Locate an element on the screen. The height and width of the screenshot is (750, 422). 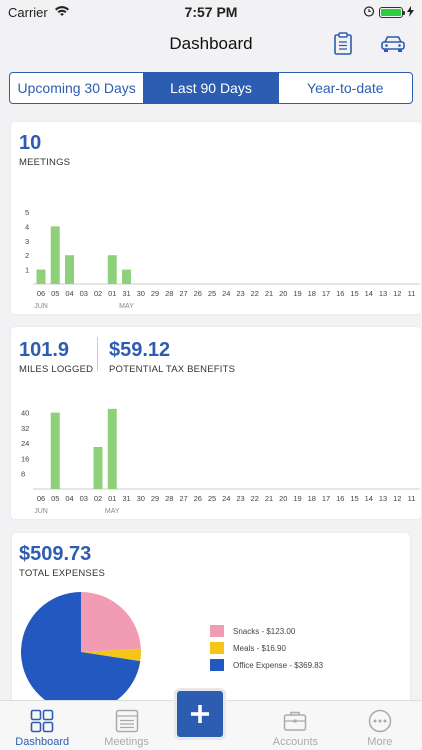
carrier-label: Carrier is located at coordinates (28, 12).